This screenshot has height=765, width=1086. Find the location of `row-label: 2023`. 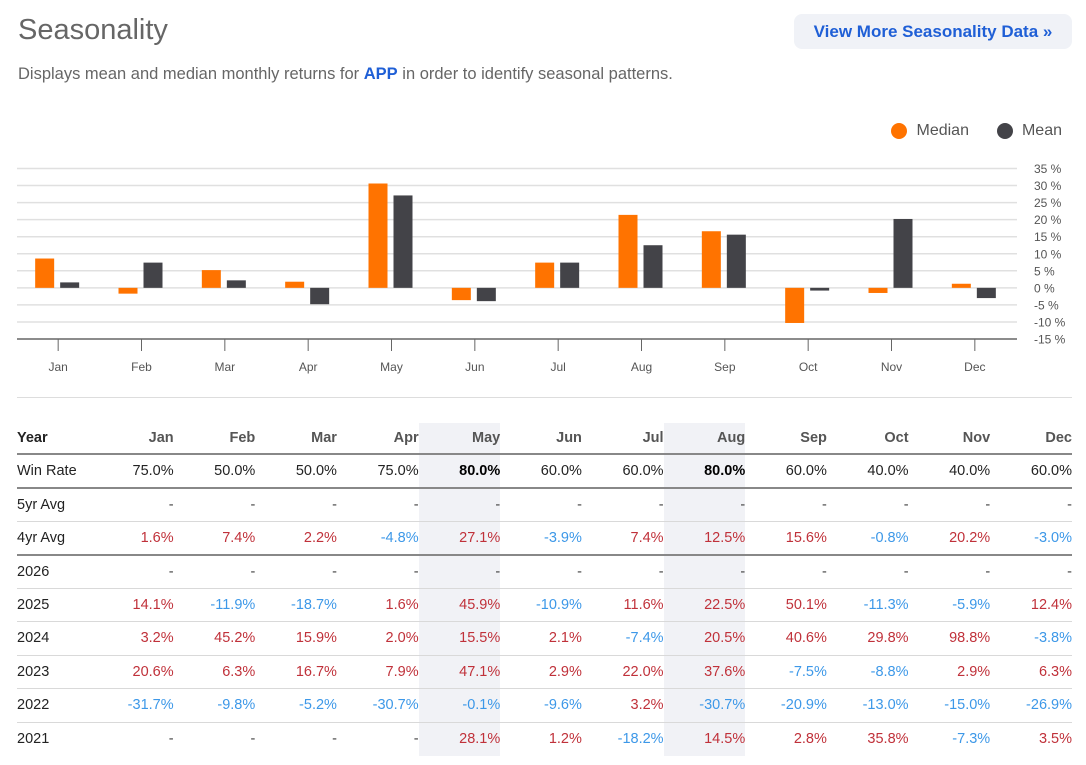

row-label: 2023 is located at coordinates (54, 672).